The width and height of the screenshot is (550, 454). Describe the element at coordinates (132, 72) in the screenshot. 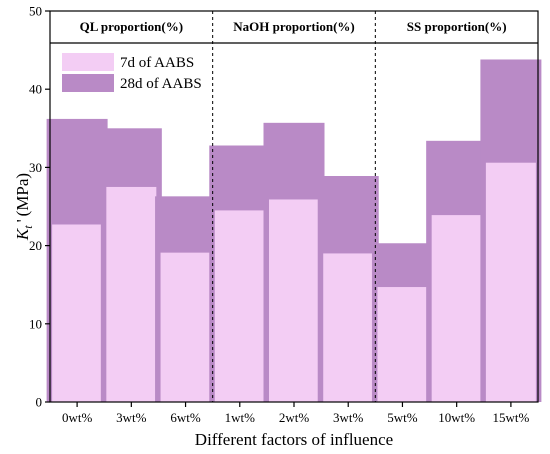

I see `legend: 7d of AABS 28d of AABS` at that location.